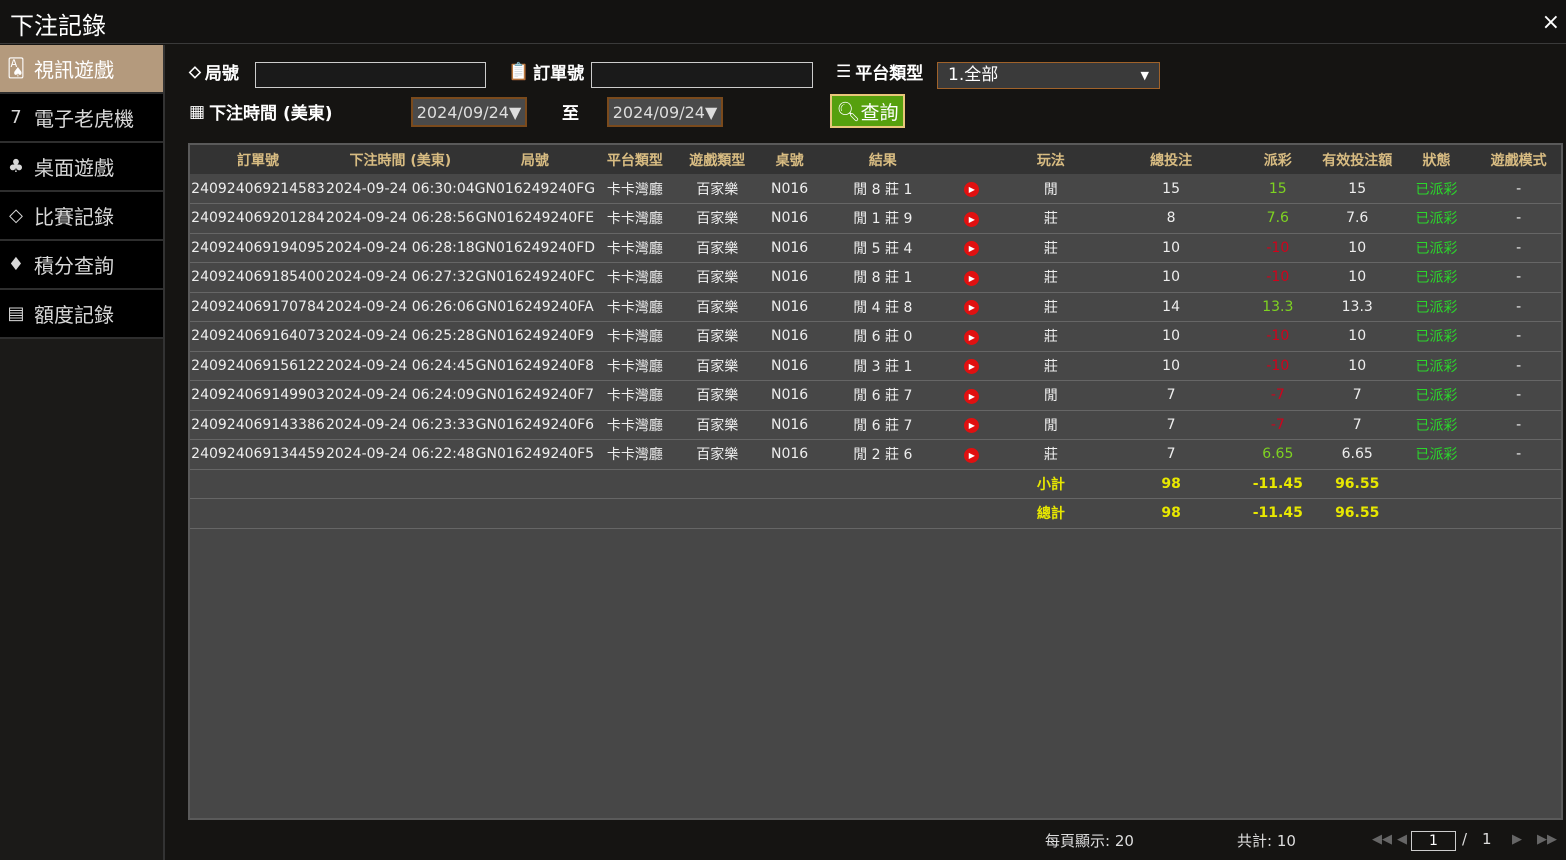 Image resolution: width=1566 pixels, height=860 pixels. I want to click on date-to-picker: 2024/09/24▼, so click(665, 112).